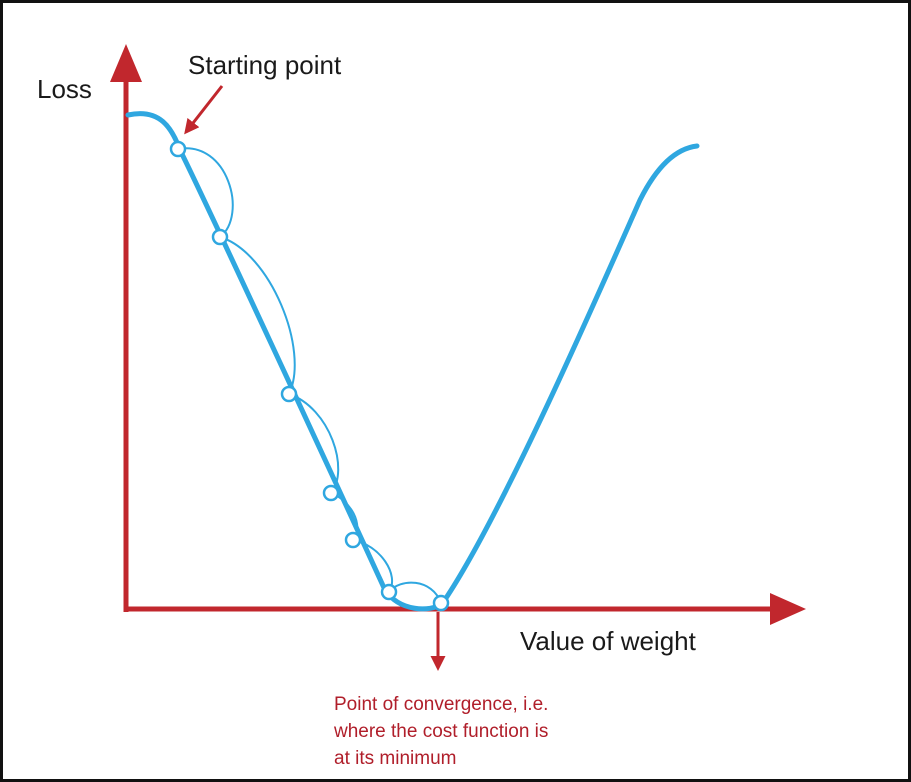 This screenshot has width=911, height=782. Describe the element at coordinates (265, 65) in the screenshot. I see `starting-point-label: Starting point` at that location.